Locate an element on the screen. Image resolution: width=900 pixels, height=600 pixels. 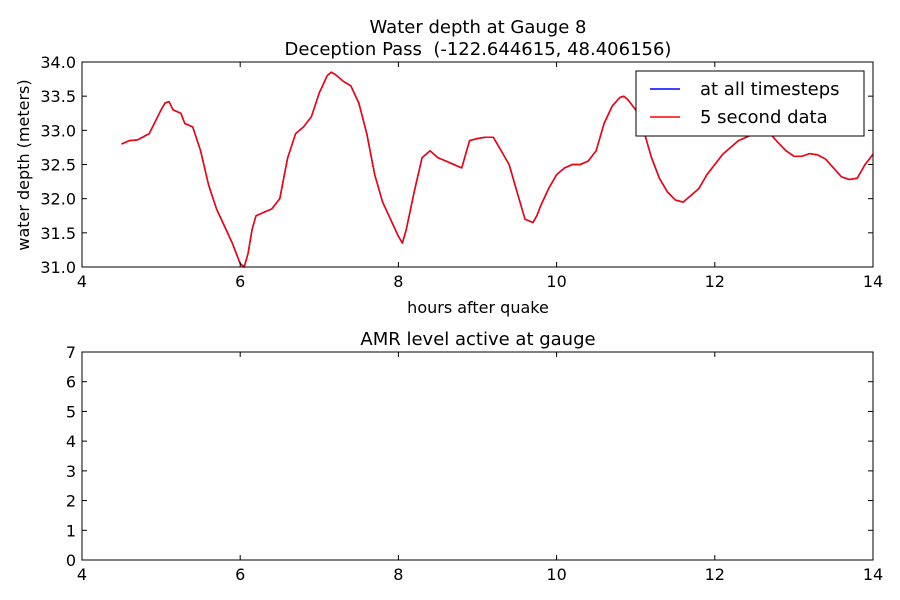
amr-y-tick-label-2: 2 is located at coordinates (71, 501).